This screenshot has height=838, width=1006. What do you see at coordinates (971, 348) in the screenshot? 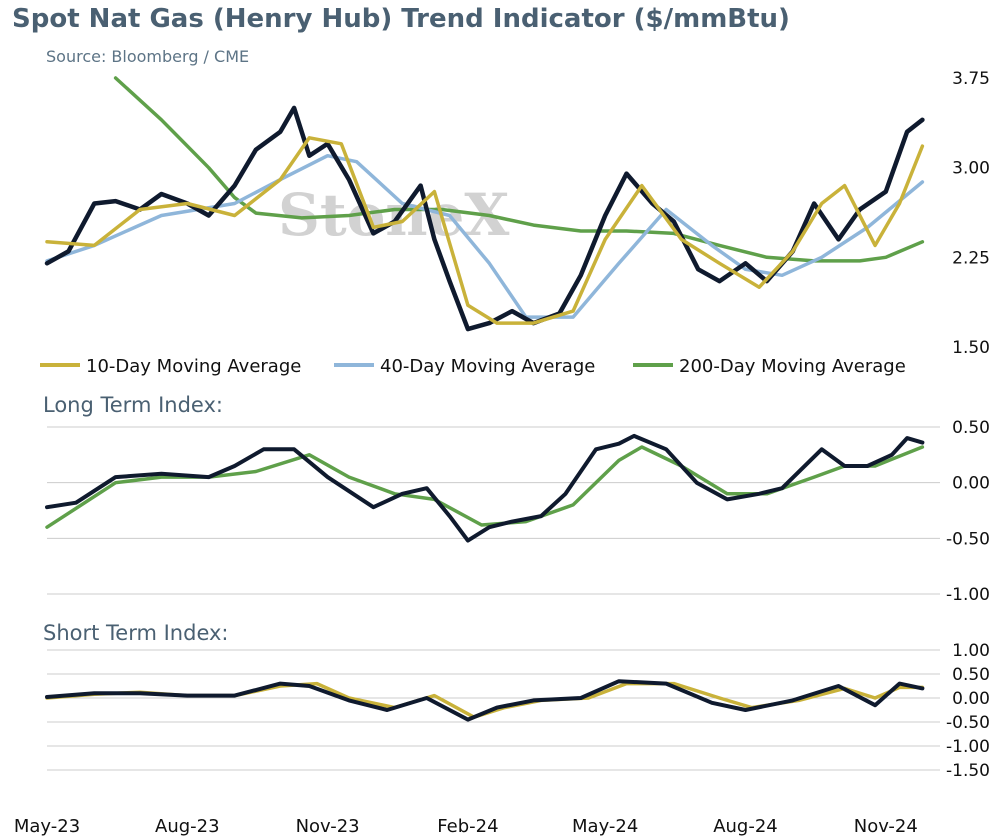
I see `y-tick-label: 1.50` at bounding box center [971, 348].